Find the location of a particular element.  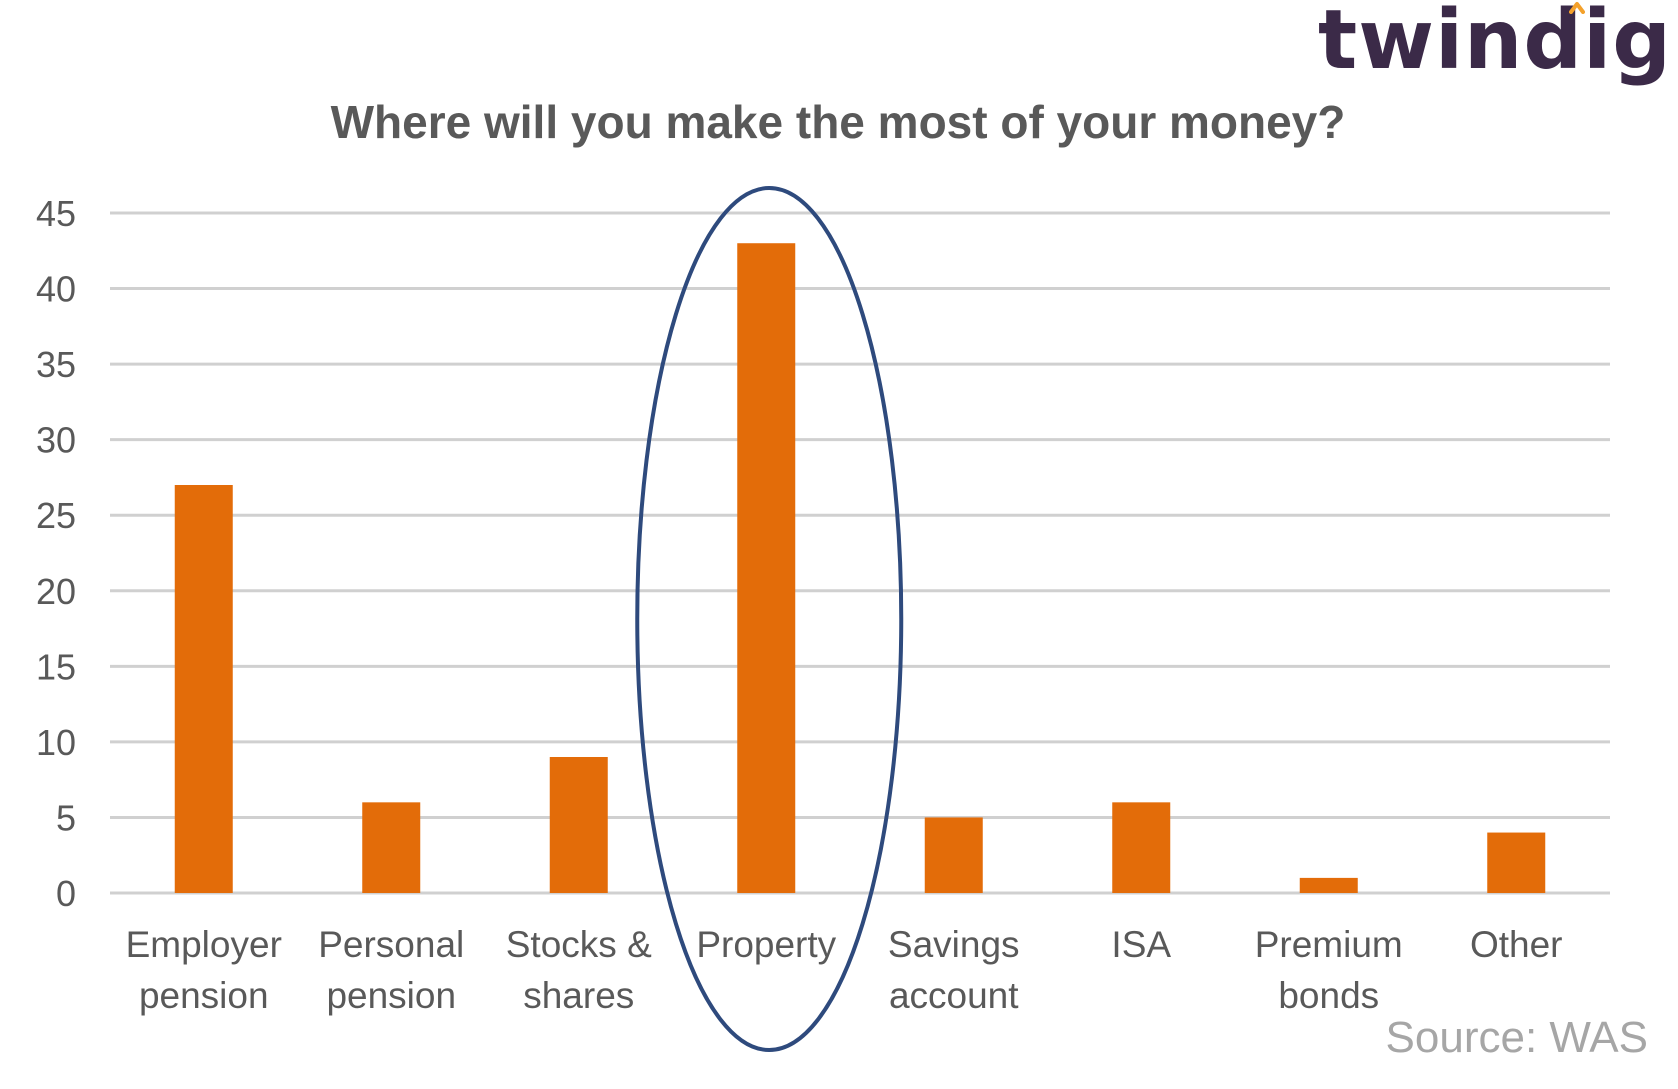

y-tick-label: 20 is located at coordinates (56, 591).